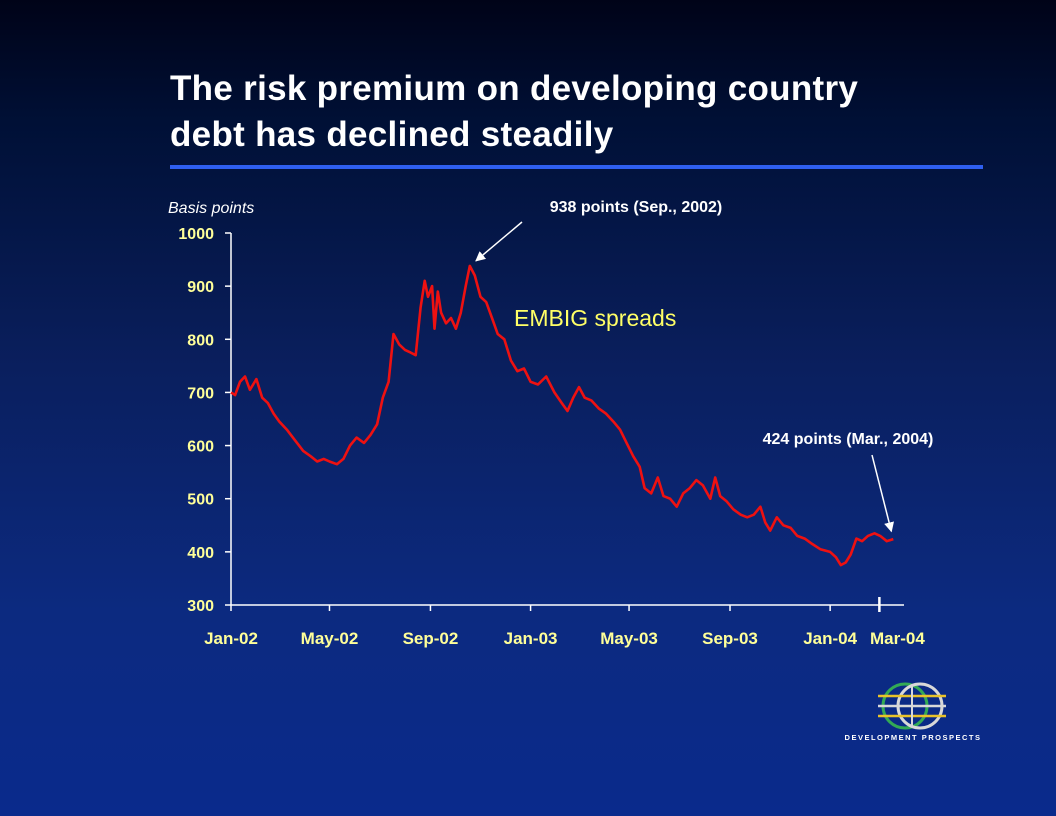 Image resolution: width=1056 pixels, height=816 pixels. I want to click on x-tick-label: Jan-02, so click(231, 638).